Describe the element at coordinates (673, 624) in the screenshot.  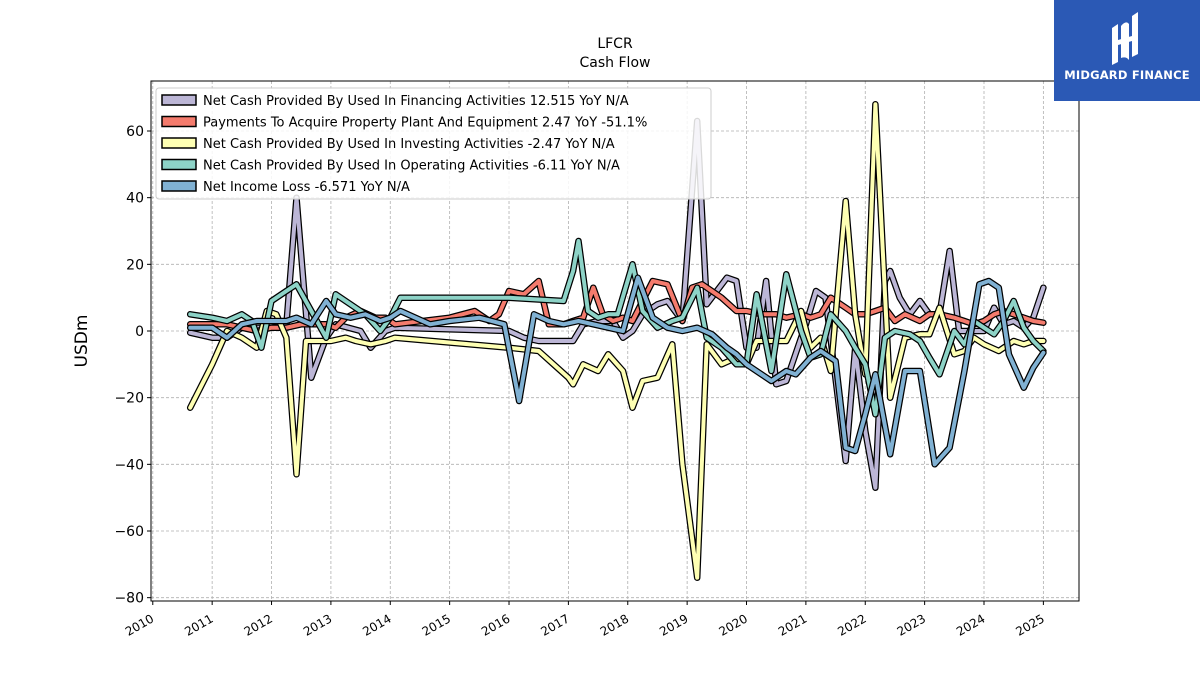
I see `x-tick-label: 2019` at that location.